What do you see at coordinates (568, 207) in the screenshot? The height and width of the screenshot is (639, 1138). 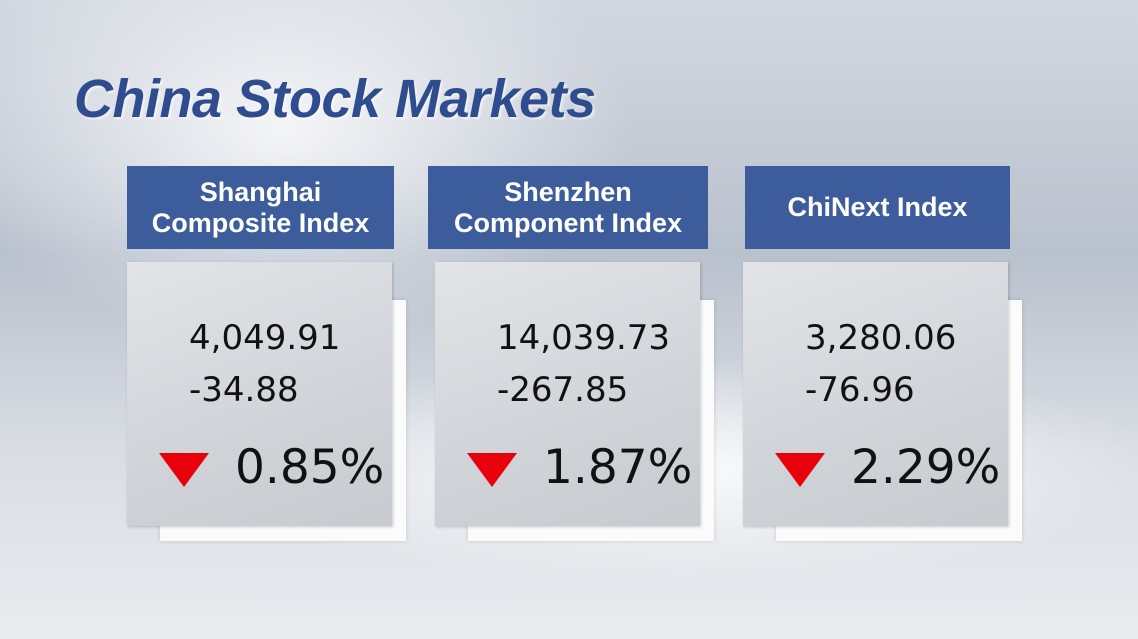 I see `card-header: Shenzhen Component Index` at bounding box center [568, 207].